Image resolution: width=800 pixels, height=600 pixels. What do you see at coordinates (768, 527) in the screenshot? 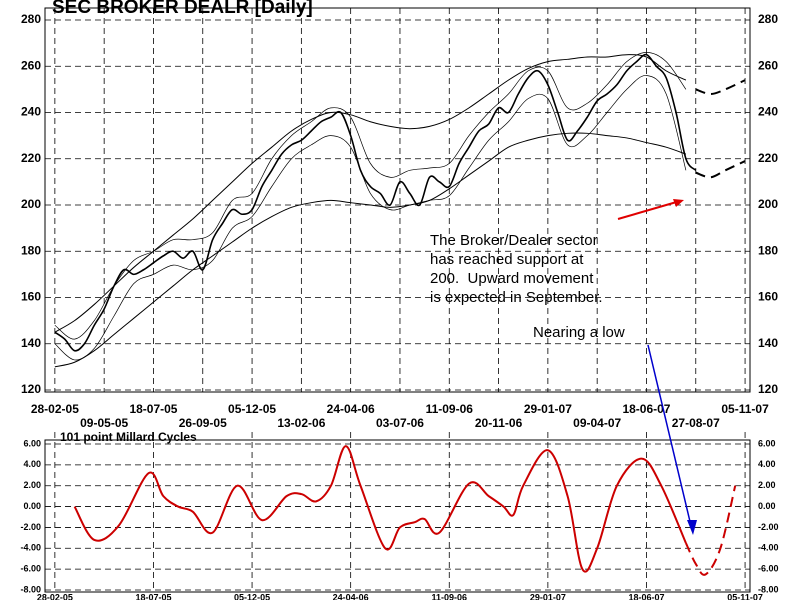
I see `y-tick-label-right: -2.00` at bounding box center [768, 527].